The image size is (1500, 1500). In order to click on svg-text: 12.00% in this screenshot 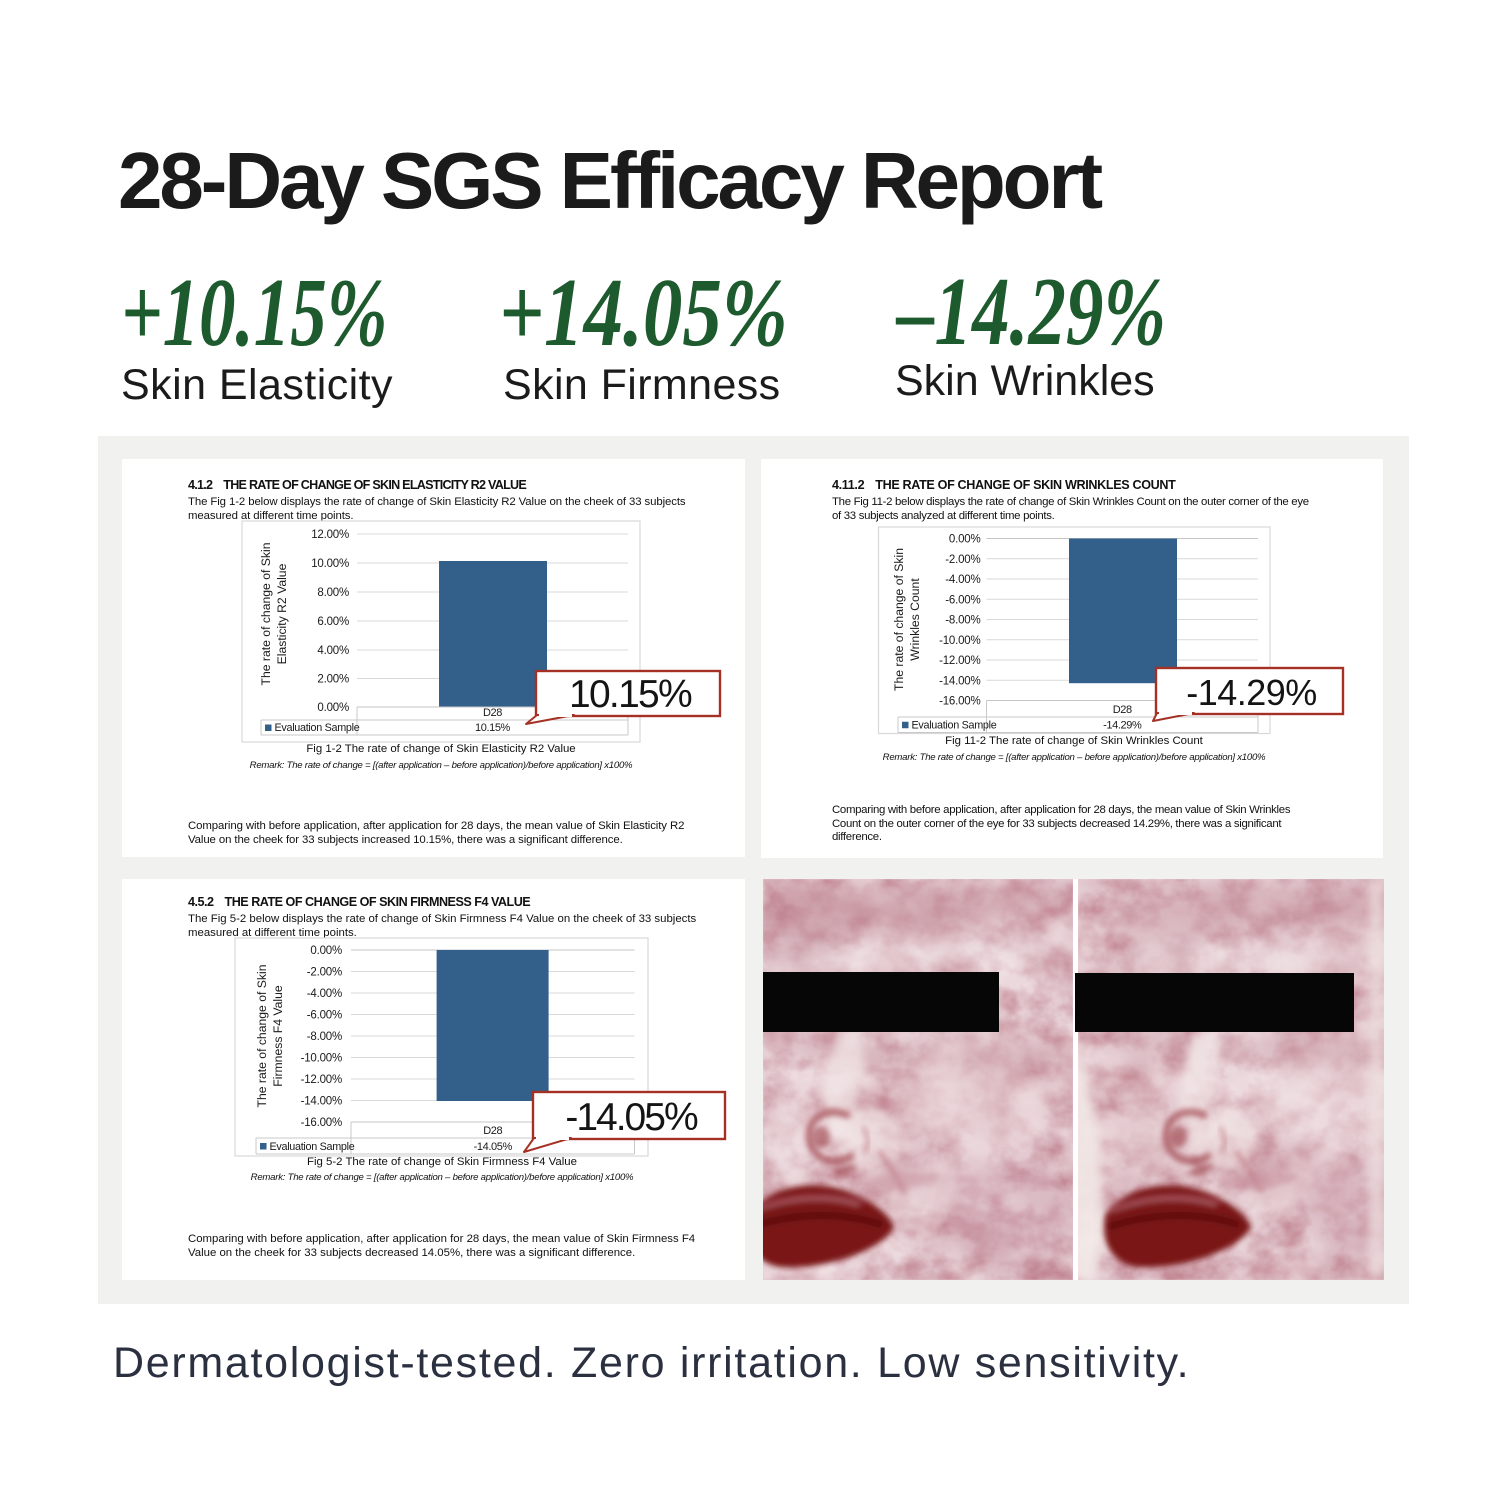, I will do `click(330, 535)`.